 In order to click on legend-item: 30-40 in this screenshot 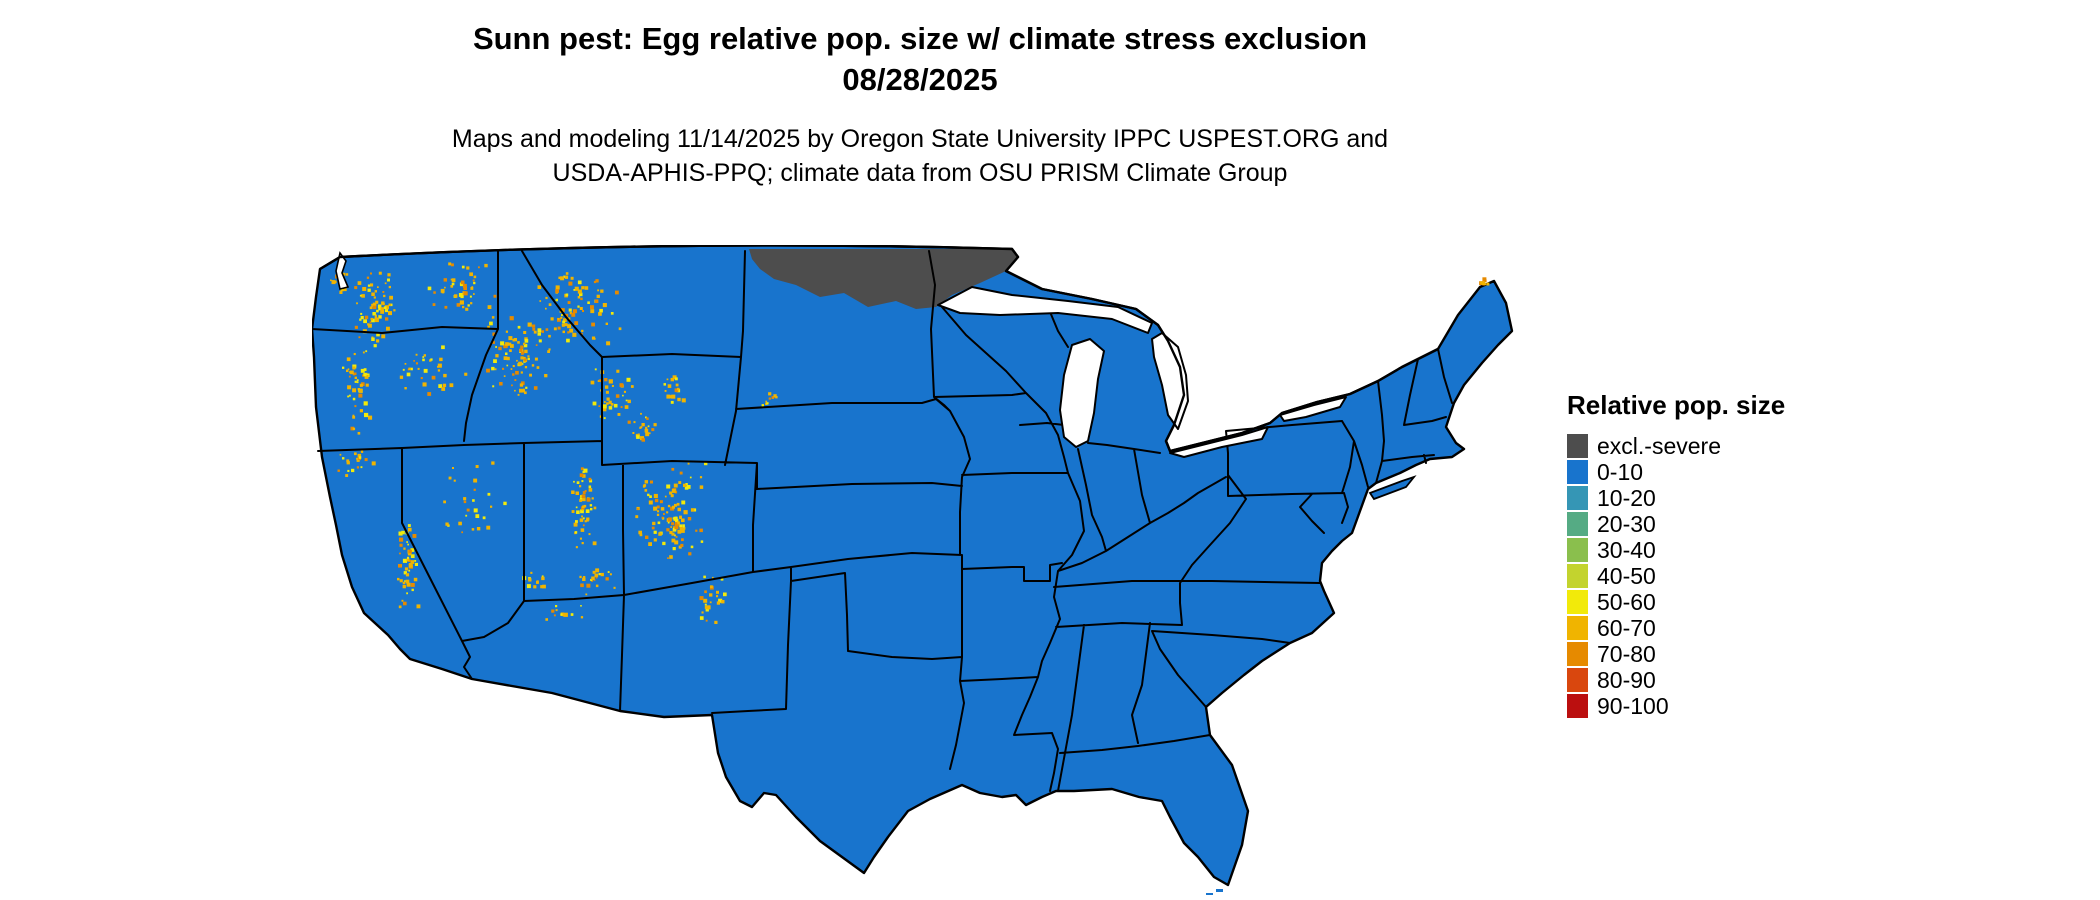, I will do `click(1676, 550)`.